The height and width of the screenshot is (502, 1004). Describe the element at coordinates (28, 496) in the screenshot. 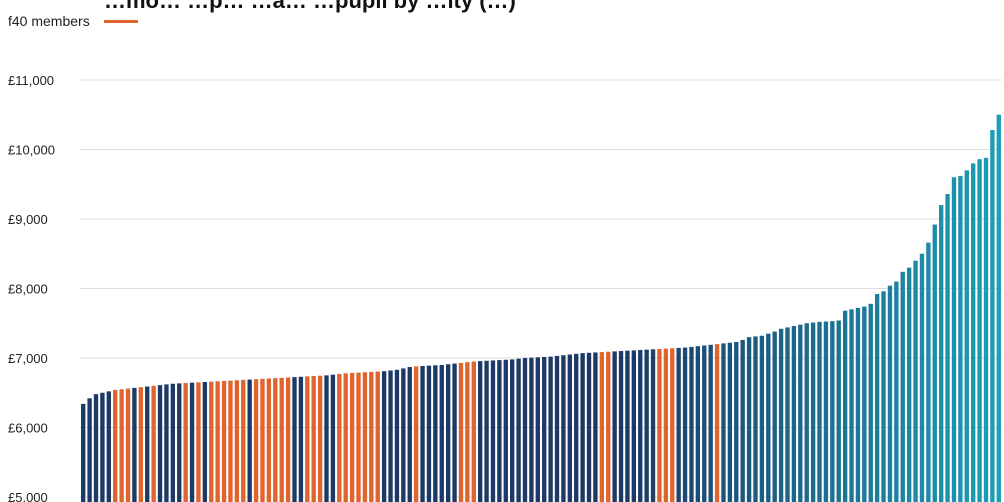

I see `y-tick-label: £5,000` at that location.